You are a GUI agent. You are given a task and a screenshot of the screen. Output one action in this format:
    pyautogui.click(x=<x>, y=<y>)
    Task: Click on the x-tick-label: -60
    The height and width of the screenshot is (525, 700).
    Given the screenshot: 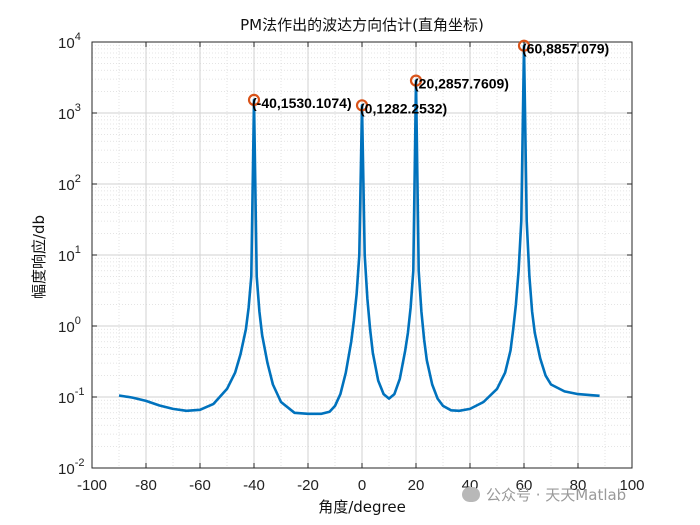 What is the action you would take?
    pyautogui.click(x=200, y=485)
    